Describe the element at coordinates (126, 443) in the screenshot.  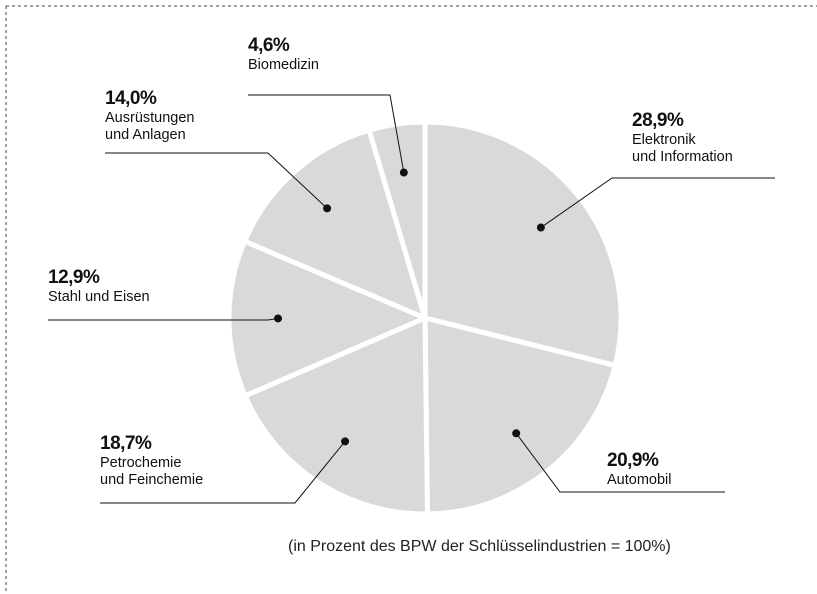
I see `value-label: 18,7%` at that location.